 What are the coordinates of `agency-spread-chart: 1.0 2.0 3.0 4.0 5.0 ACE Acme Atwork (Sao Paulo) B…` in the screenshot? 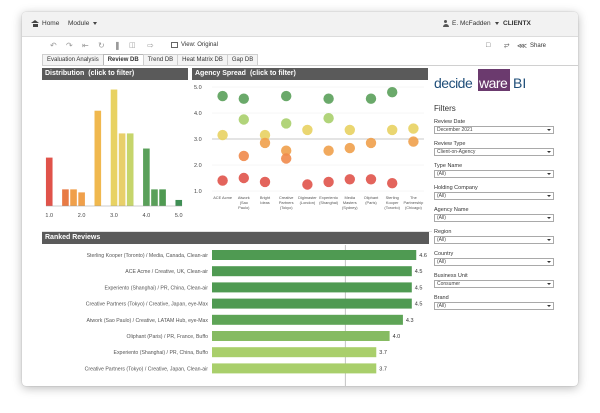 It's located at (310, 154).